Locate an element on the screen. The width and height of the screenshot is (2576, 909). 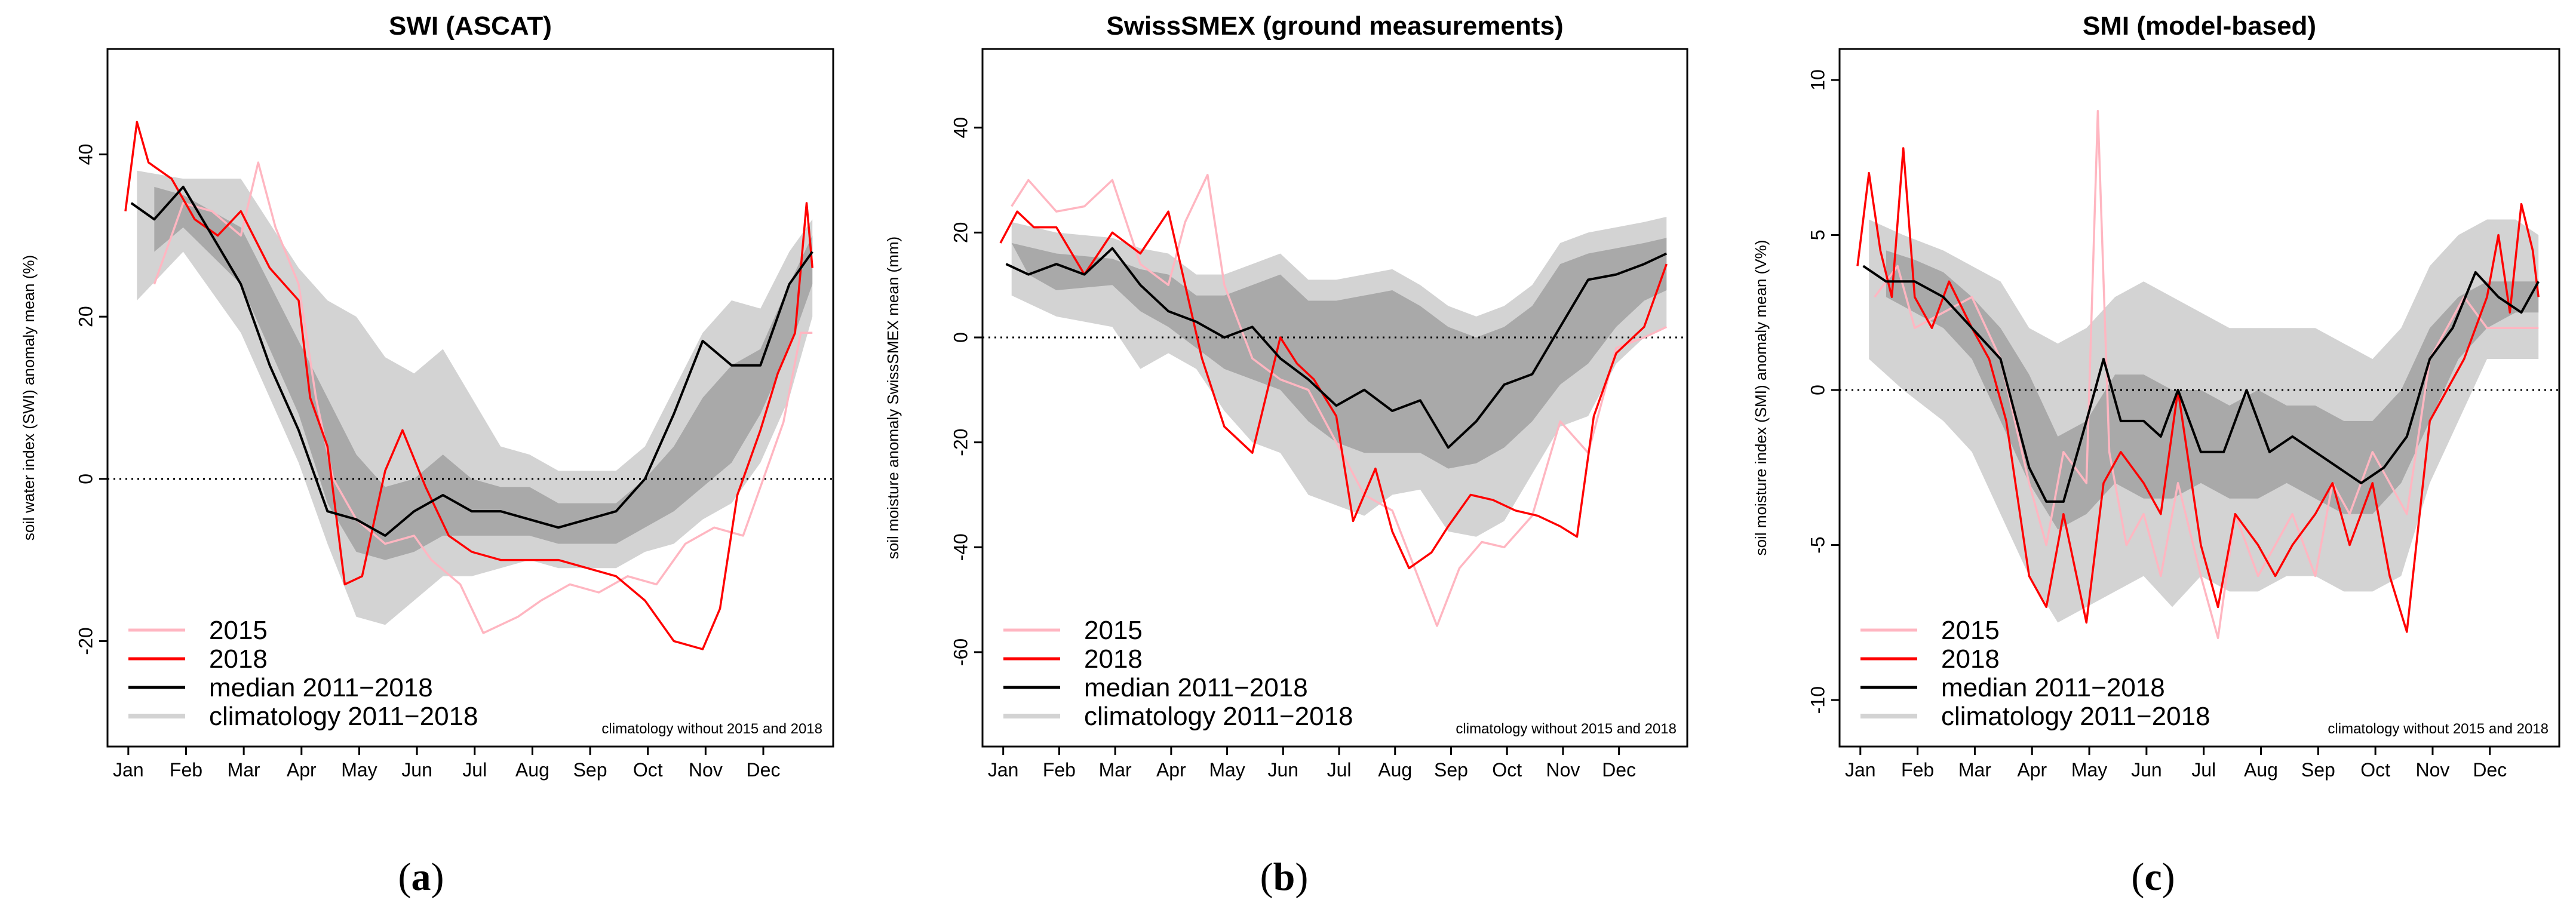
chart-title: SWI (ASCAT) is located at coordinates (470, 26).